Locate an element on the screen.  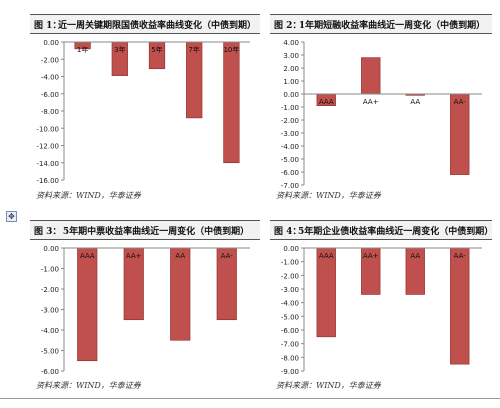
chart-title-row: 图 1： 近一周关键期限国债收益率曲线变化（中债到期） is located at coordinates (145, 24).